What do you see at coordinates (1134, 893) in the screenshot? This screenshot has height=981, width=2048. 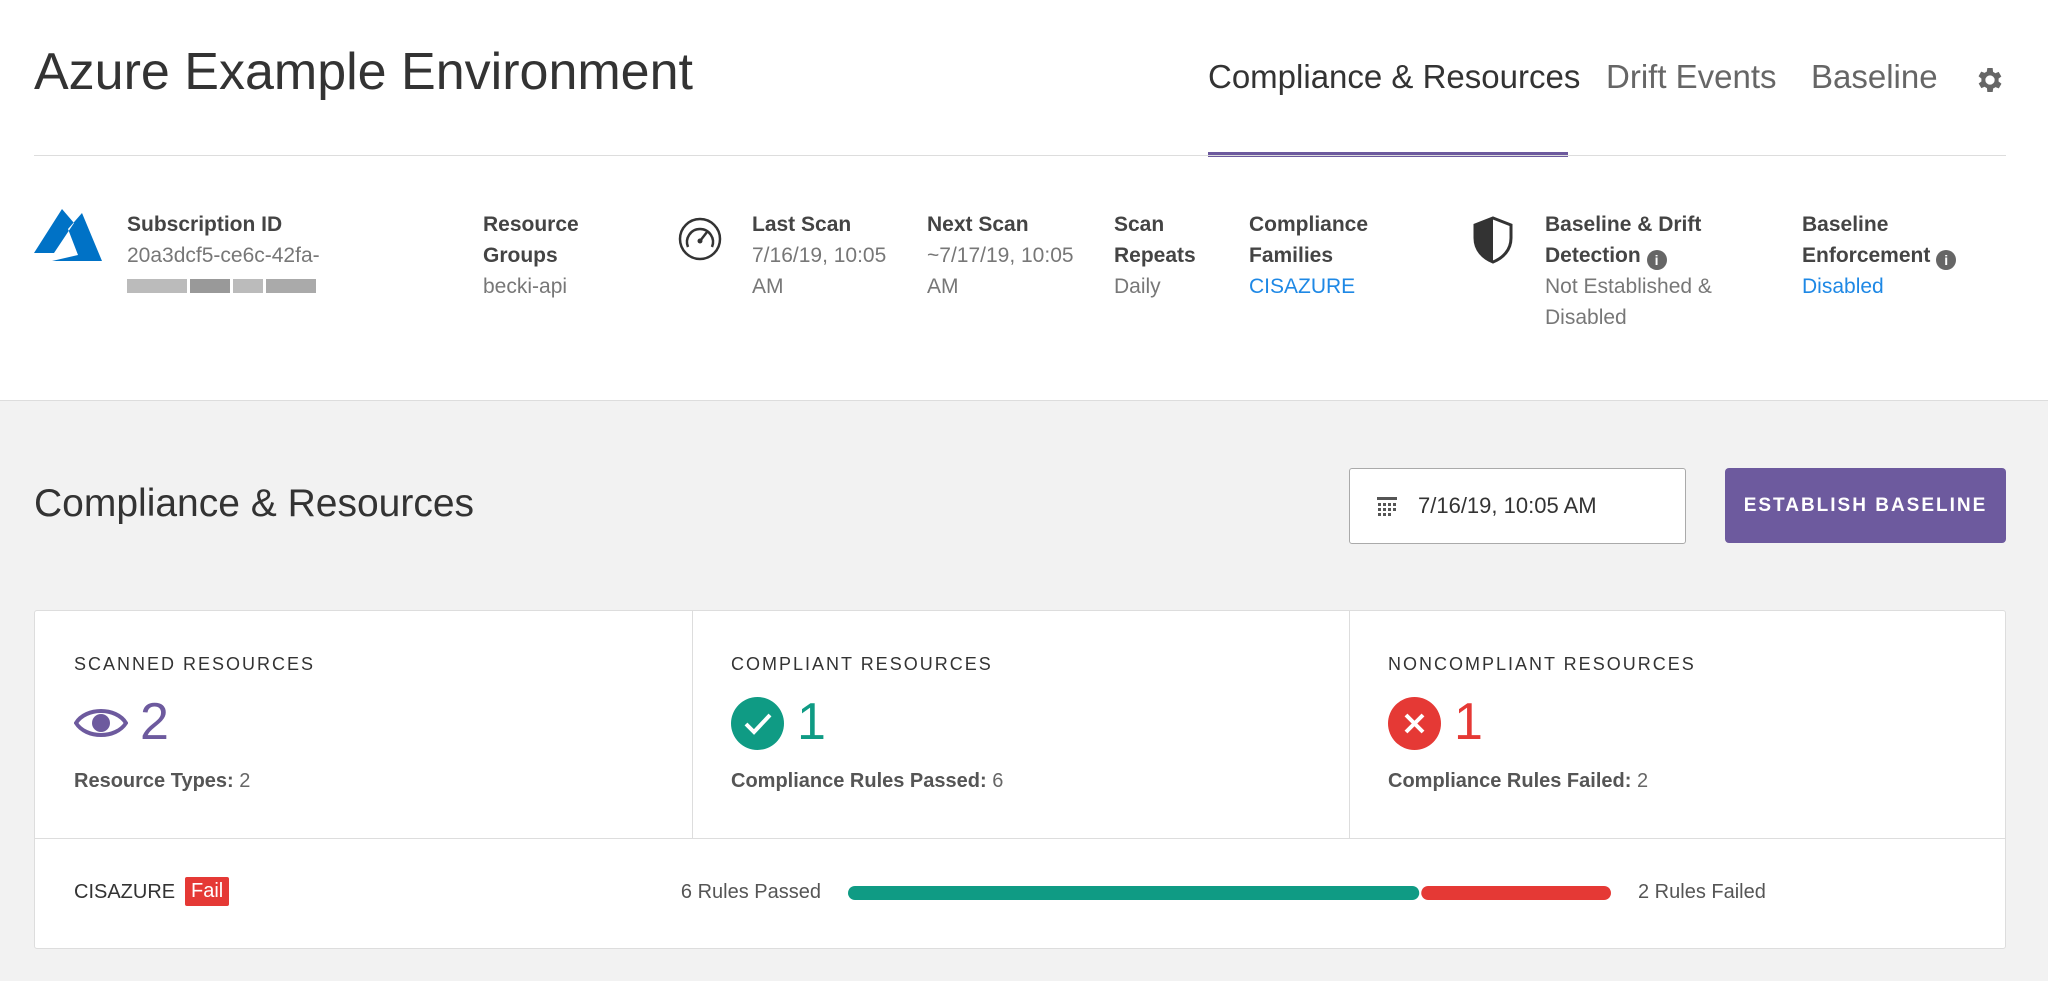 I see `passed-segment` at bounding box center [1134, 893].